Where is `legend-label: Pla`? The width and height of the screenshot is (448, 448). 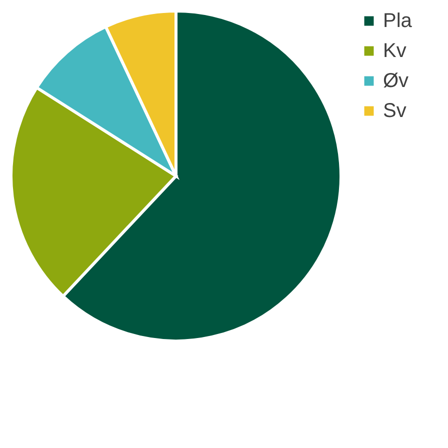
legend-label: Pla is located at coordinates (398, 21).